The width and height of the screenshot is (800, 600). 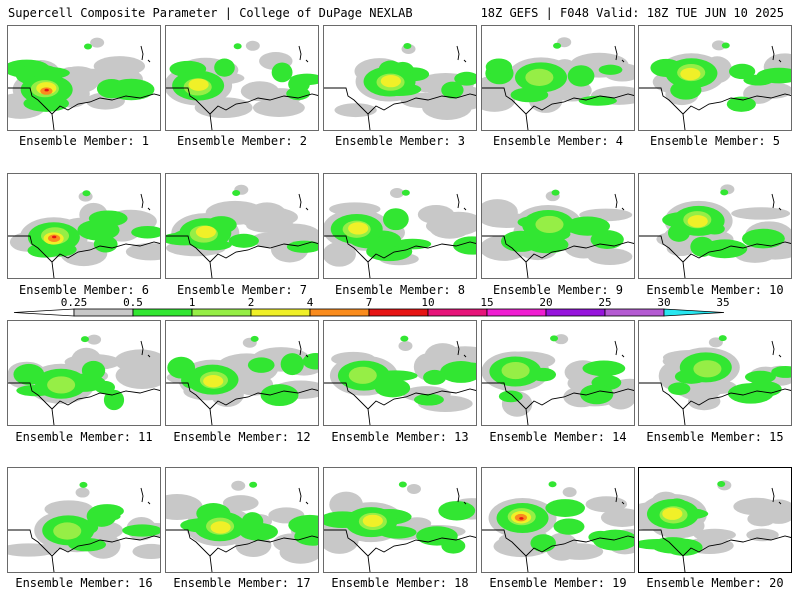 I want to click on legend-tick-label: 15, so click(x=486, y=302).